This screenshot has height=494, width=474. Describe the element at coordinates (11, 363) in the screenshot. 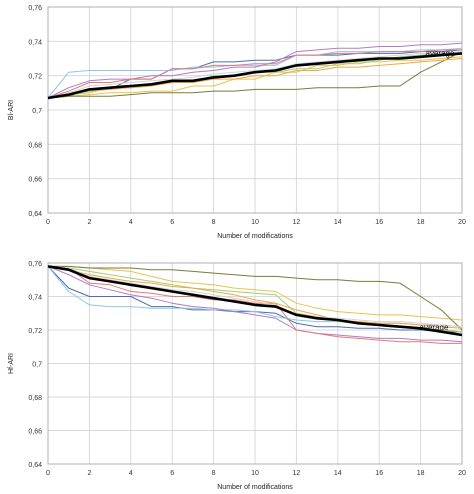

I see `y-axis-label: Hf-ARI` at that location.